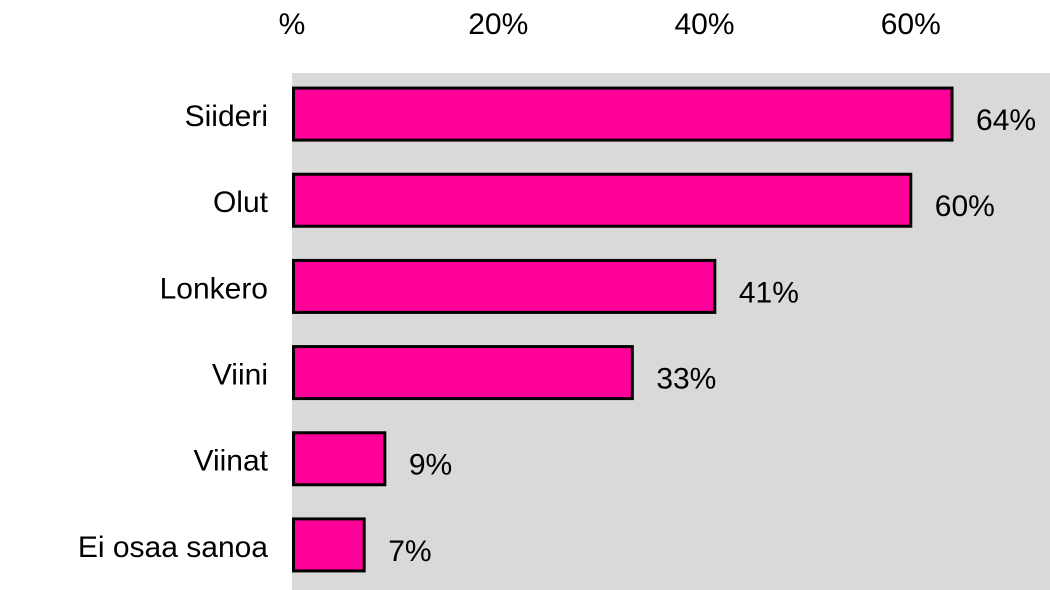 This screenshot has width=1050, height=590. I want to click on x-tick-label: 60%, so click(911, 24).